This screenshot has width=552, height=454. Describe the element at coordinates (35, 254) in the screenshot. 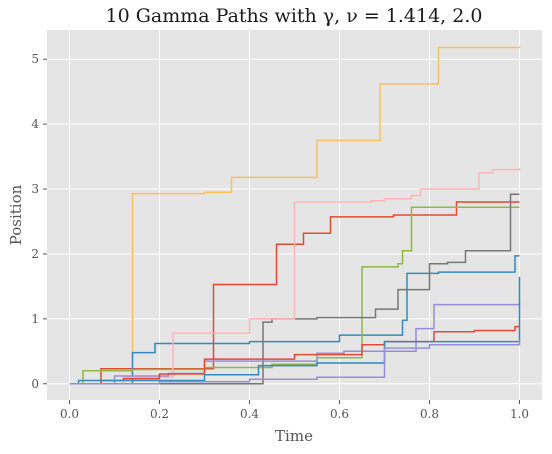

I see `y-tick-label: 2` at that location.